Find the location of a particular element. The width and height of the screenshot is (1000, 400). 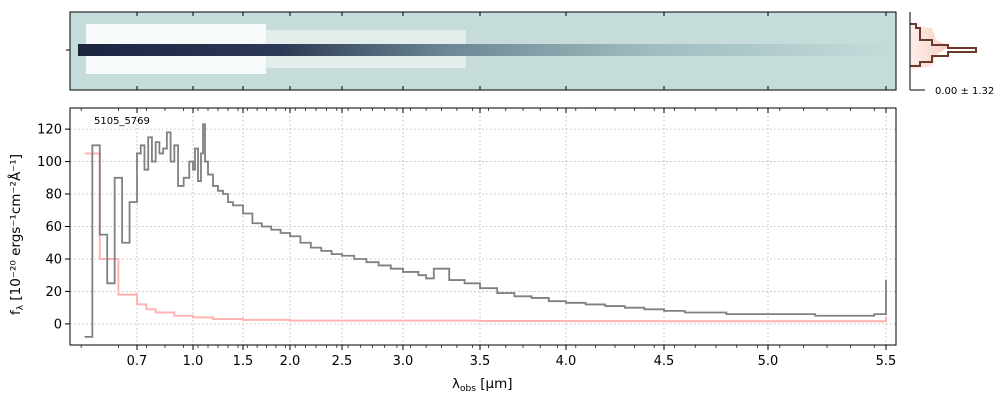

annotation: 5105_5769 is located at coordinates (122, 121).